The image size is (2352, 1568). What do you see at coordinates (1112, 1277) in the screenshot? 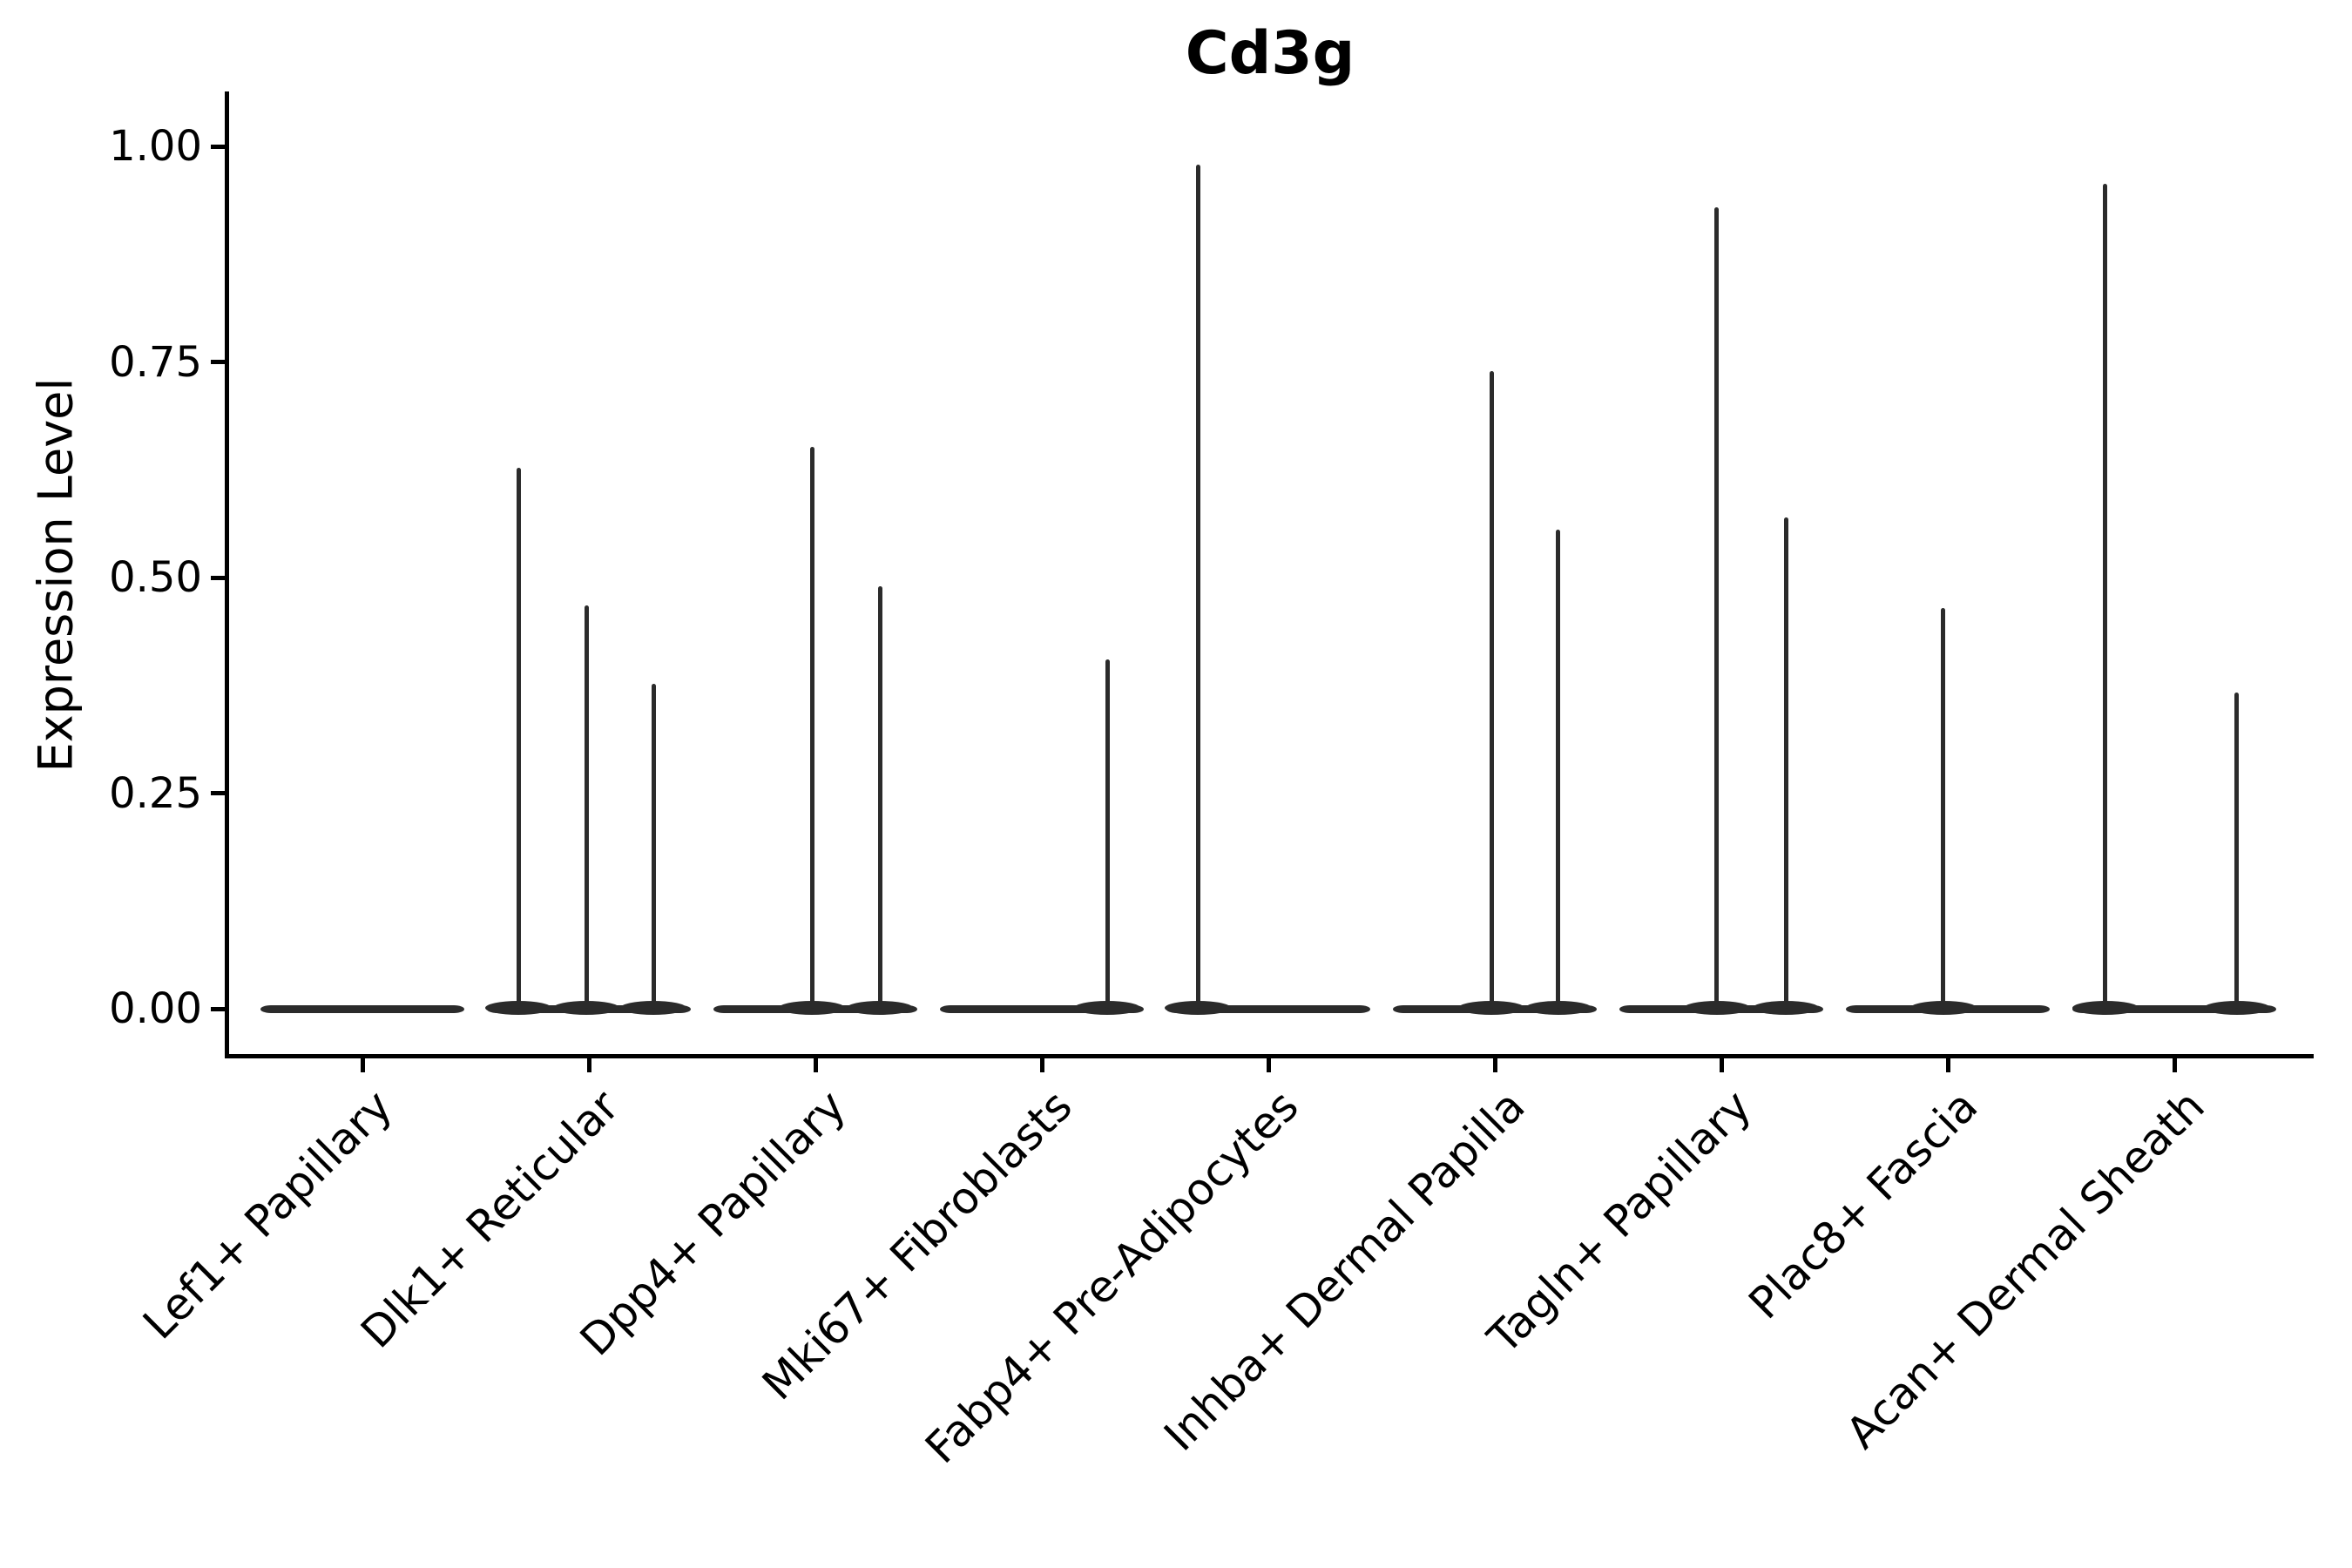
I see `x-tick-label: Fabp4+ Pre-Adipocytes` at bounding box center [1112, 1277].